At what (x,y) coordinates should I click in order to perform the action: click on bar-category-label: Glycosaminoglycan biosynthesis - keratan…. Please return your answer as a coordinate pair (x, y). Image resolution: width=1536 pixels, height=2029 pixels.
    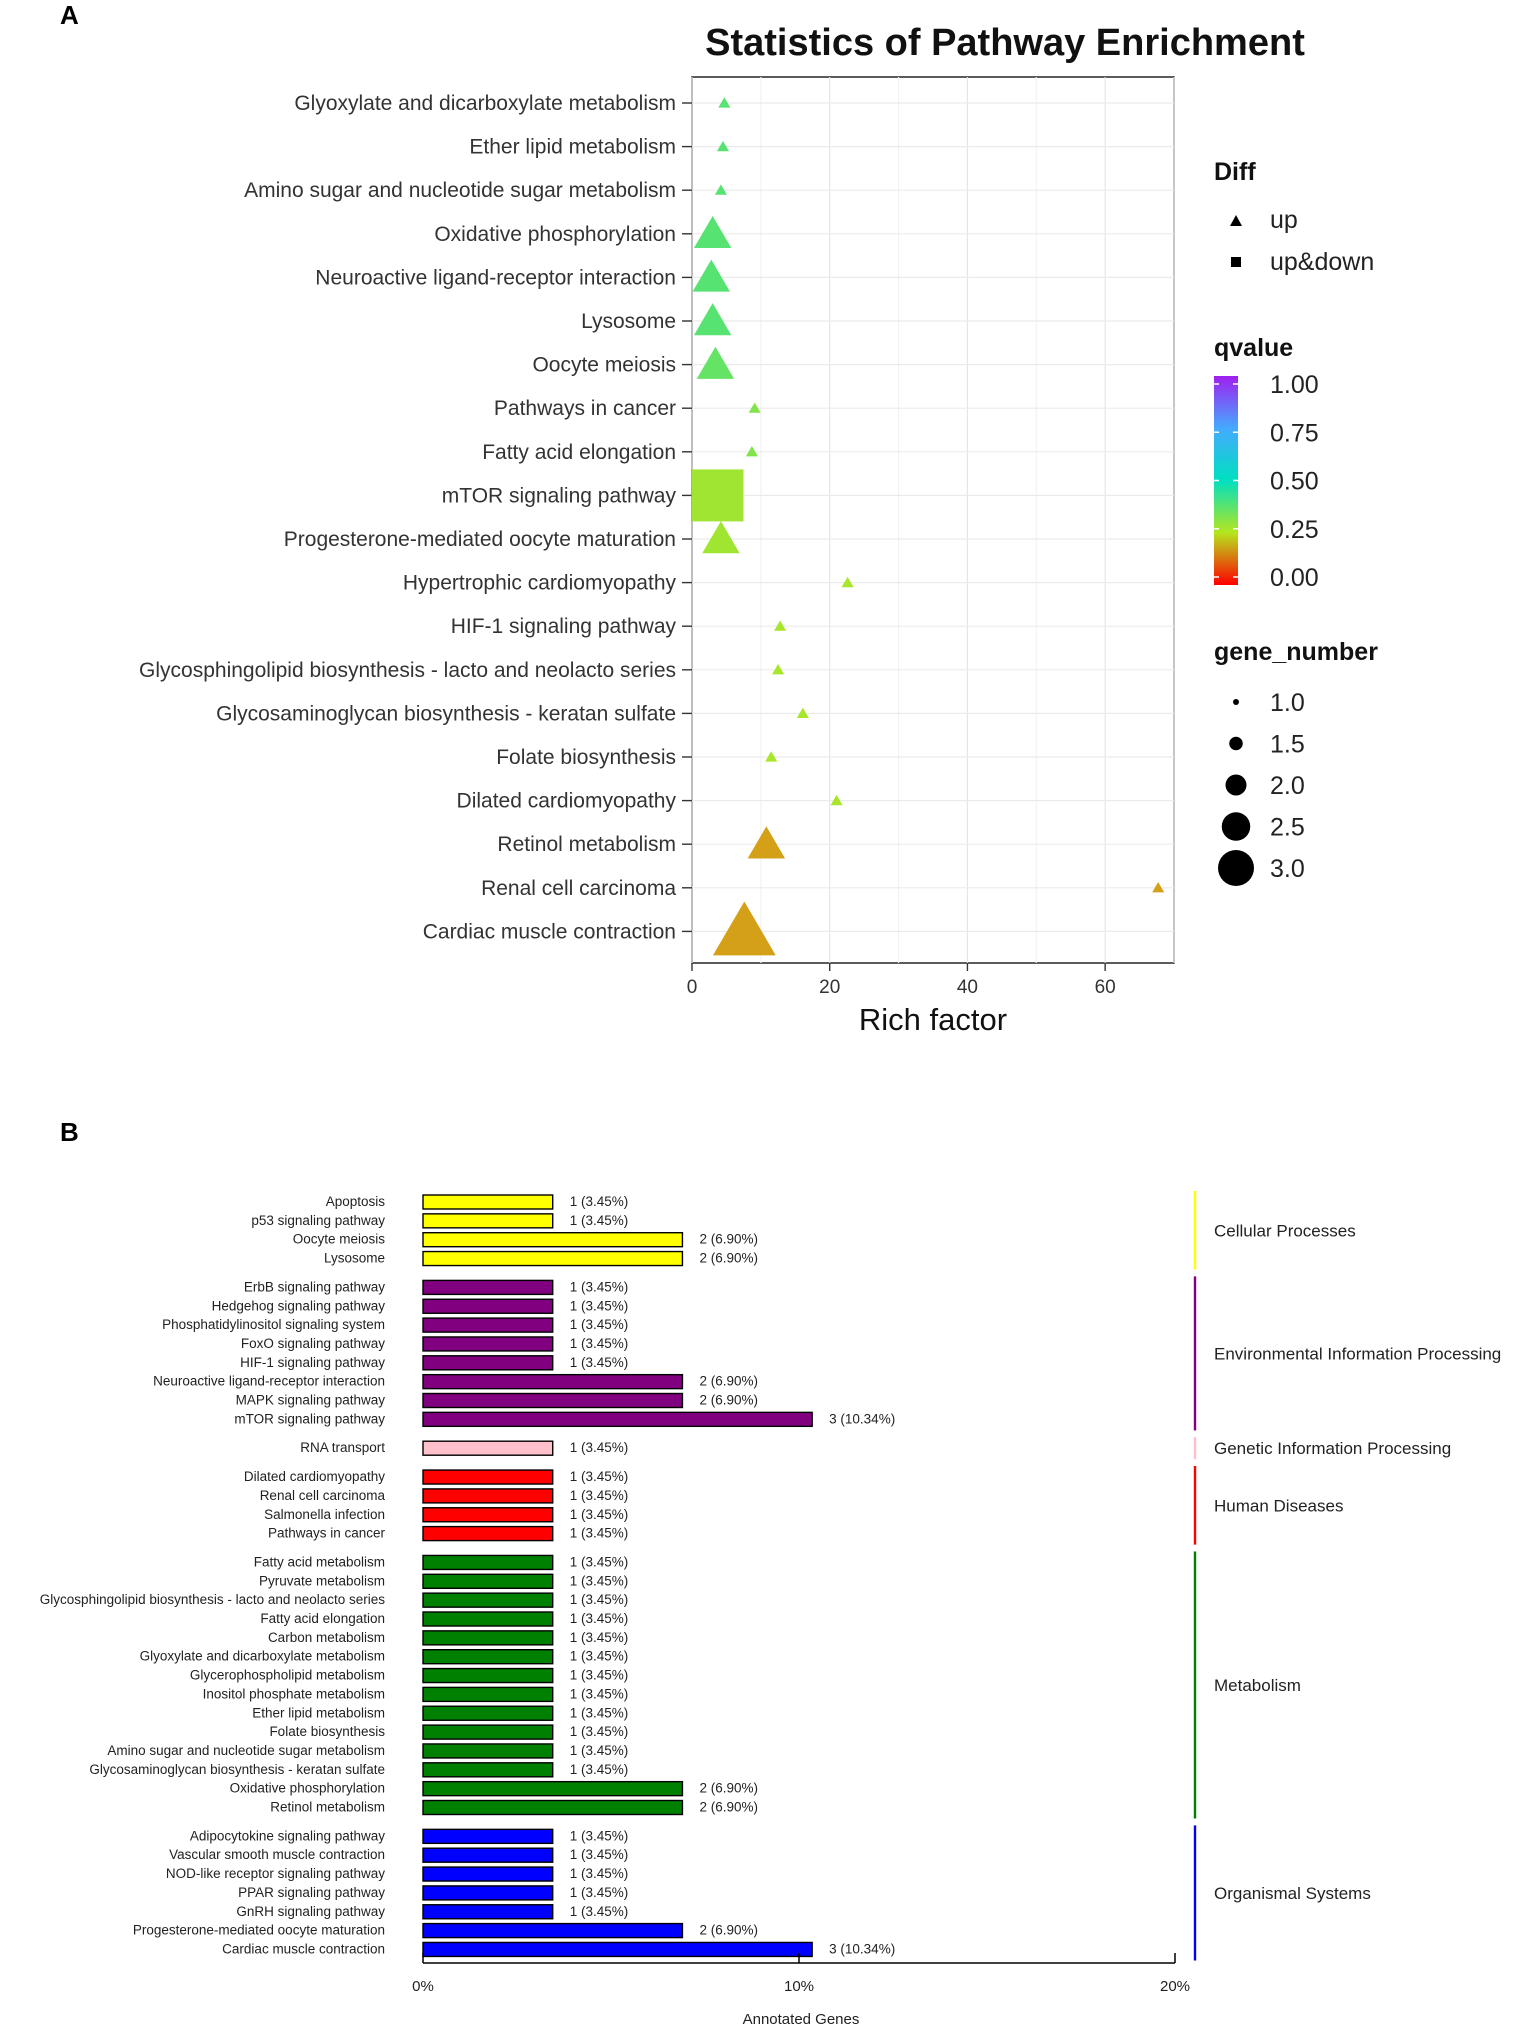
    Looking at the image, I should click on (237, 1769).